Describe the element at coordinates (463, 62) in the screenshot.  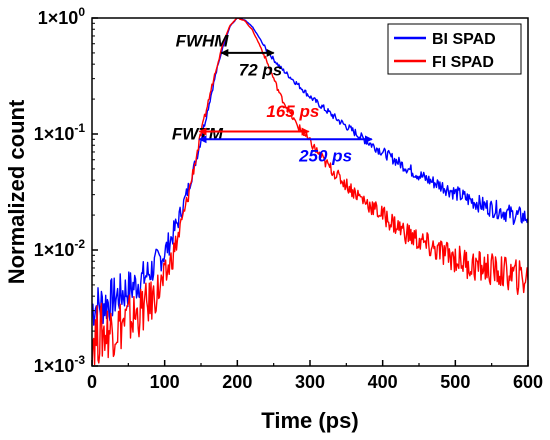
I see `legend-label-fi-spad: FI SPAD` at that location.